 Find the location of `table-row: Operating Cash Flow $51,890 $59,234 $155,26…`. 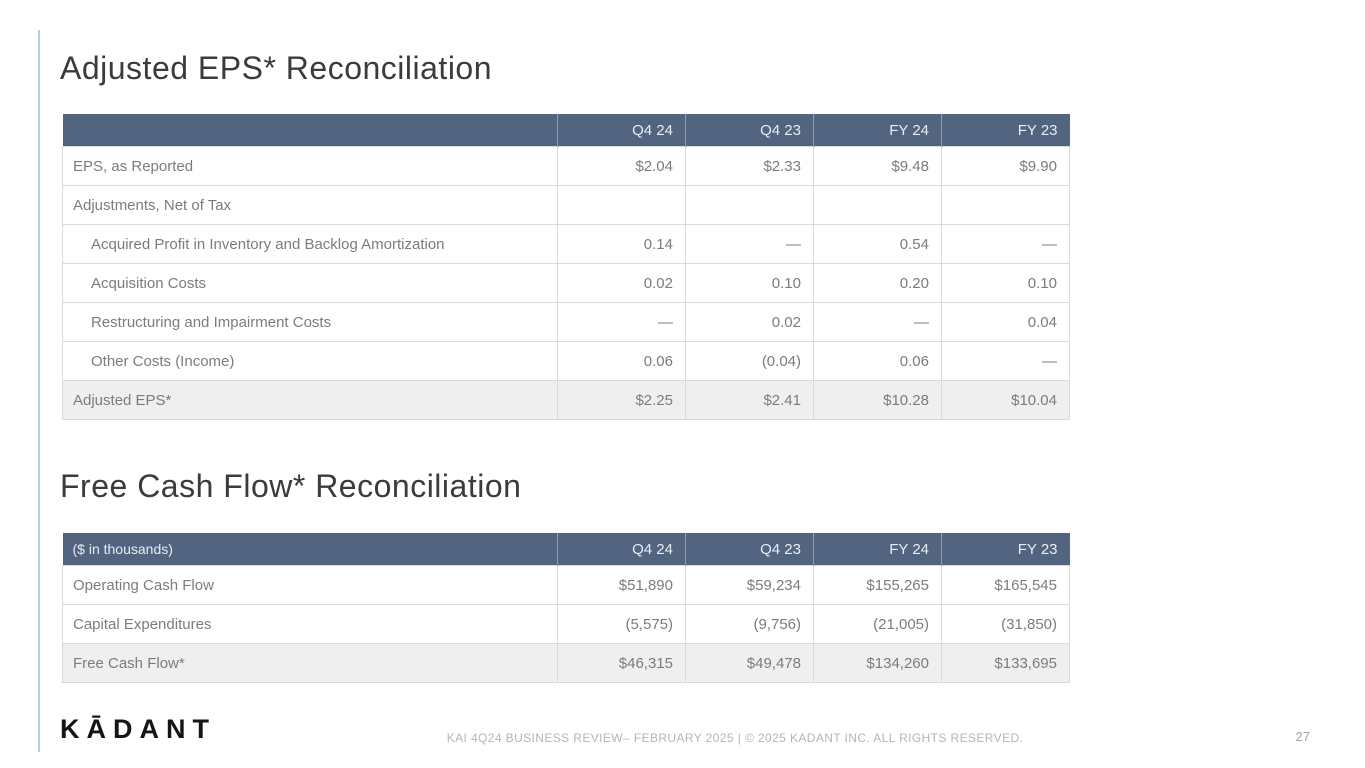

table-row: Operating Cash Flow $51,890 $59,234 $155,26… is located at coordinates (566, 585).